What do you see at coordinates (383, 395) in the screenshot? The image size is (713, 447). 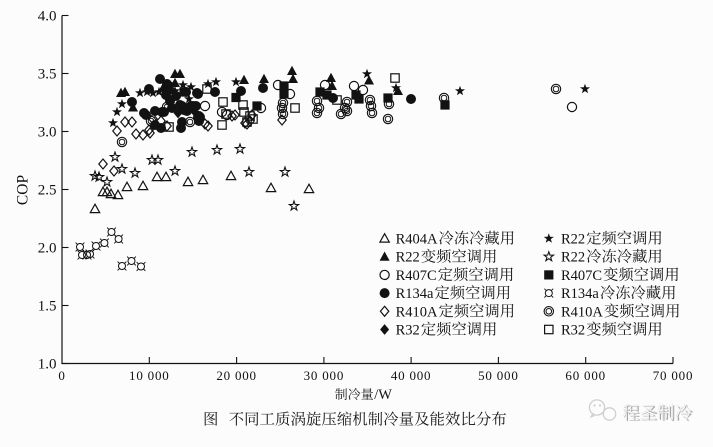 I see `svg-text: /W` at bounding box center [383, 395].